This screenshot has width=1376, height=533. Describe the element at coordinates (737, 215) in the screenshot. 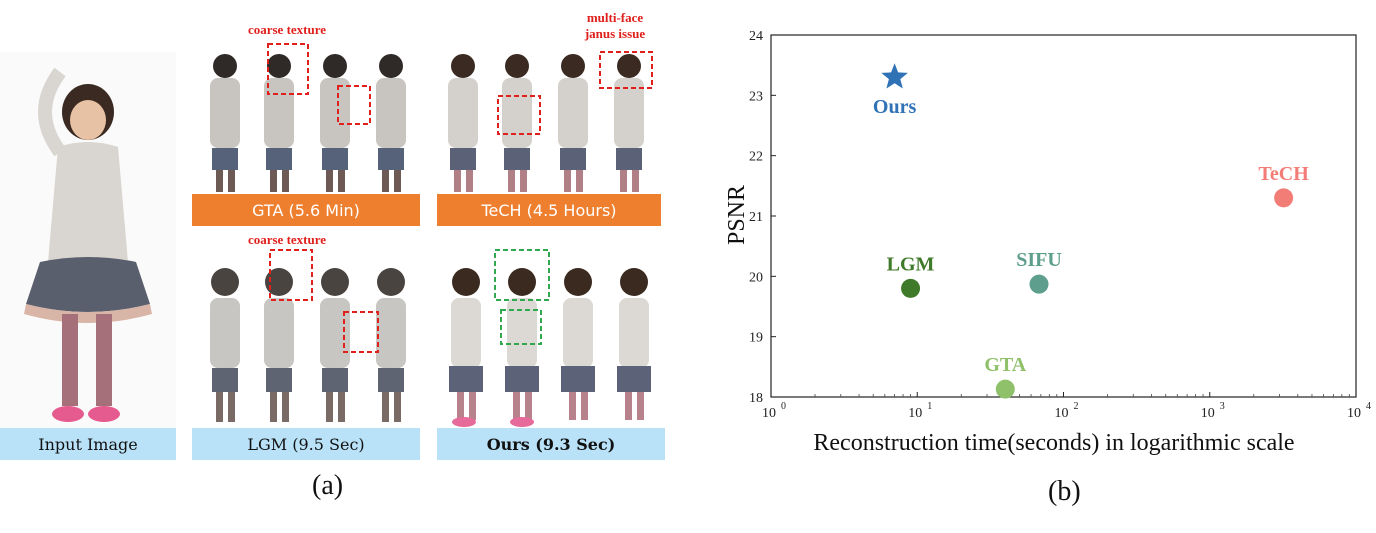

I see `y-axis-label: PSNR` at that location.